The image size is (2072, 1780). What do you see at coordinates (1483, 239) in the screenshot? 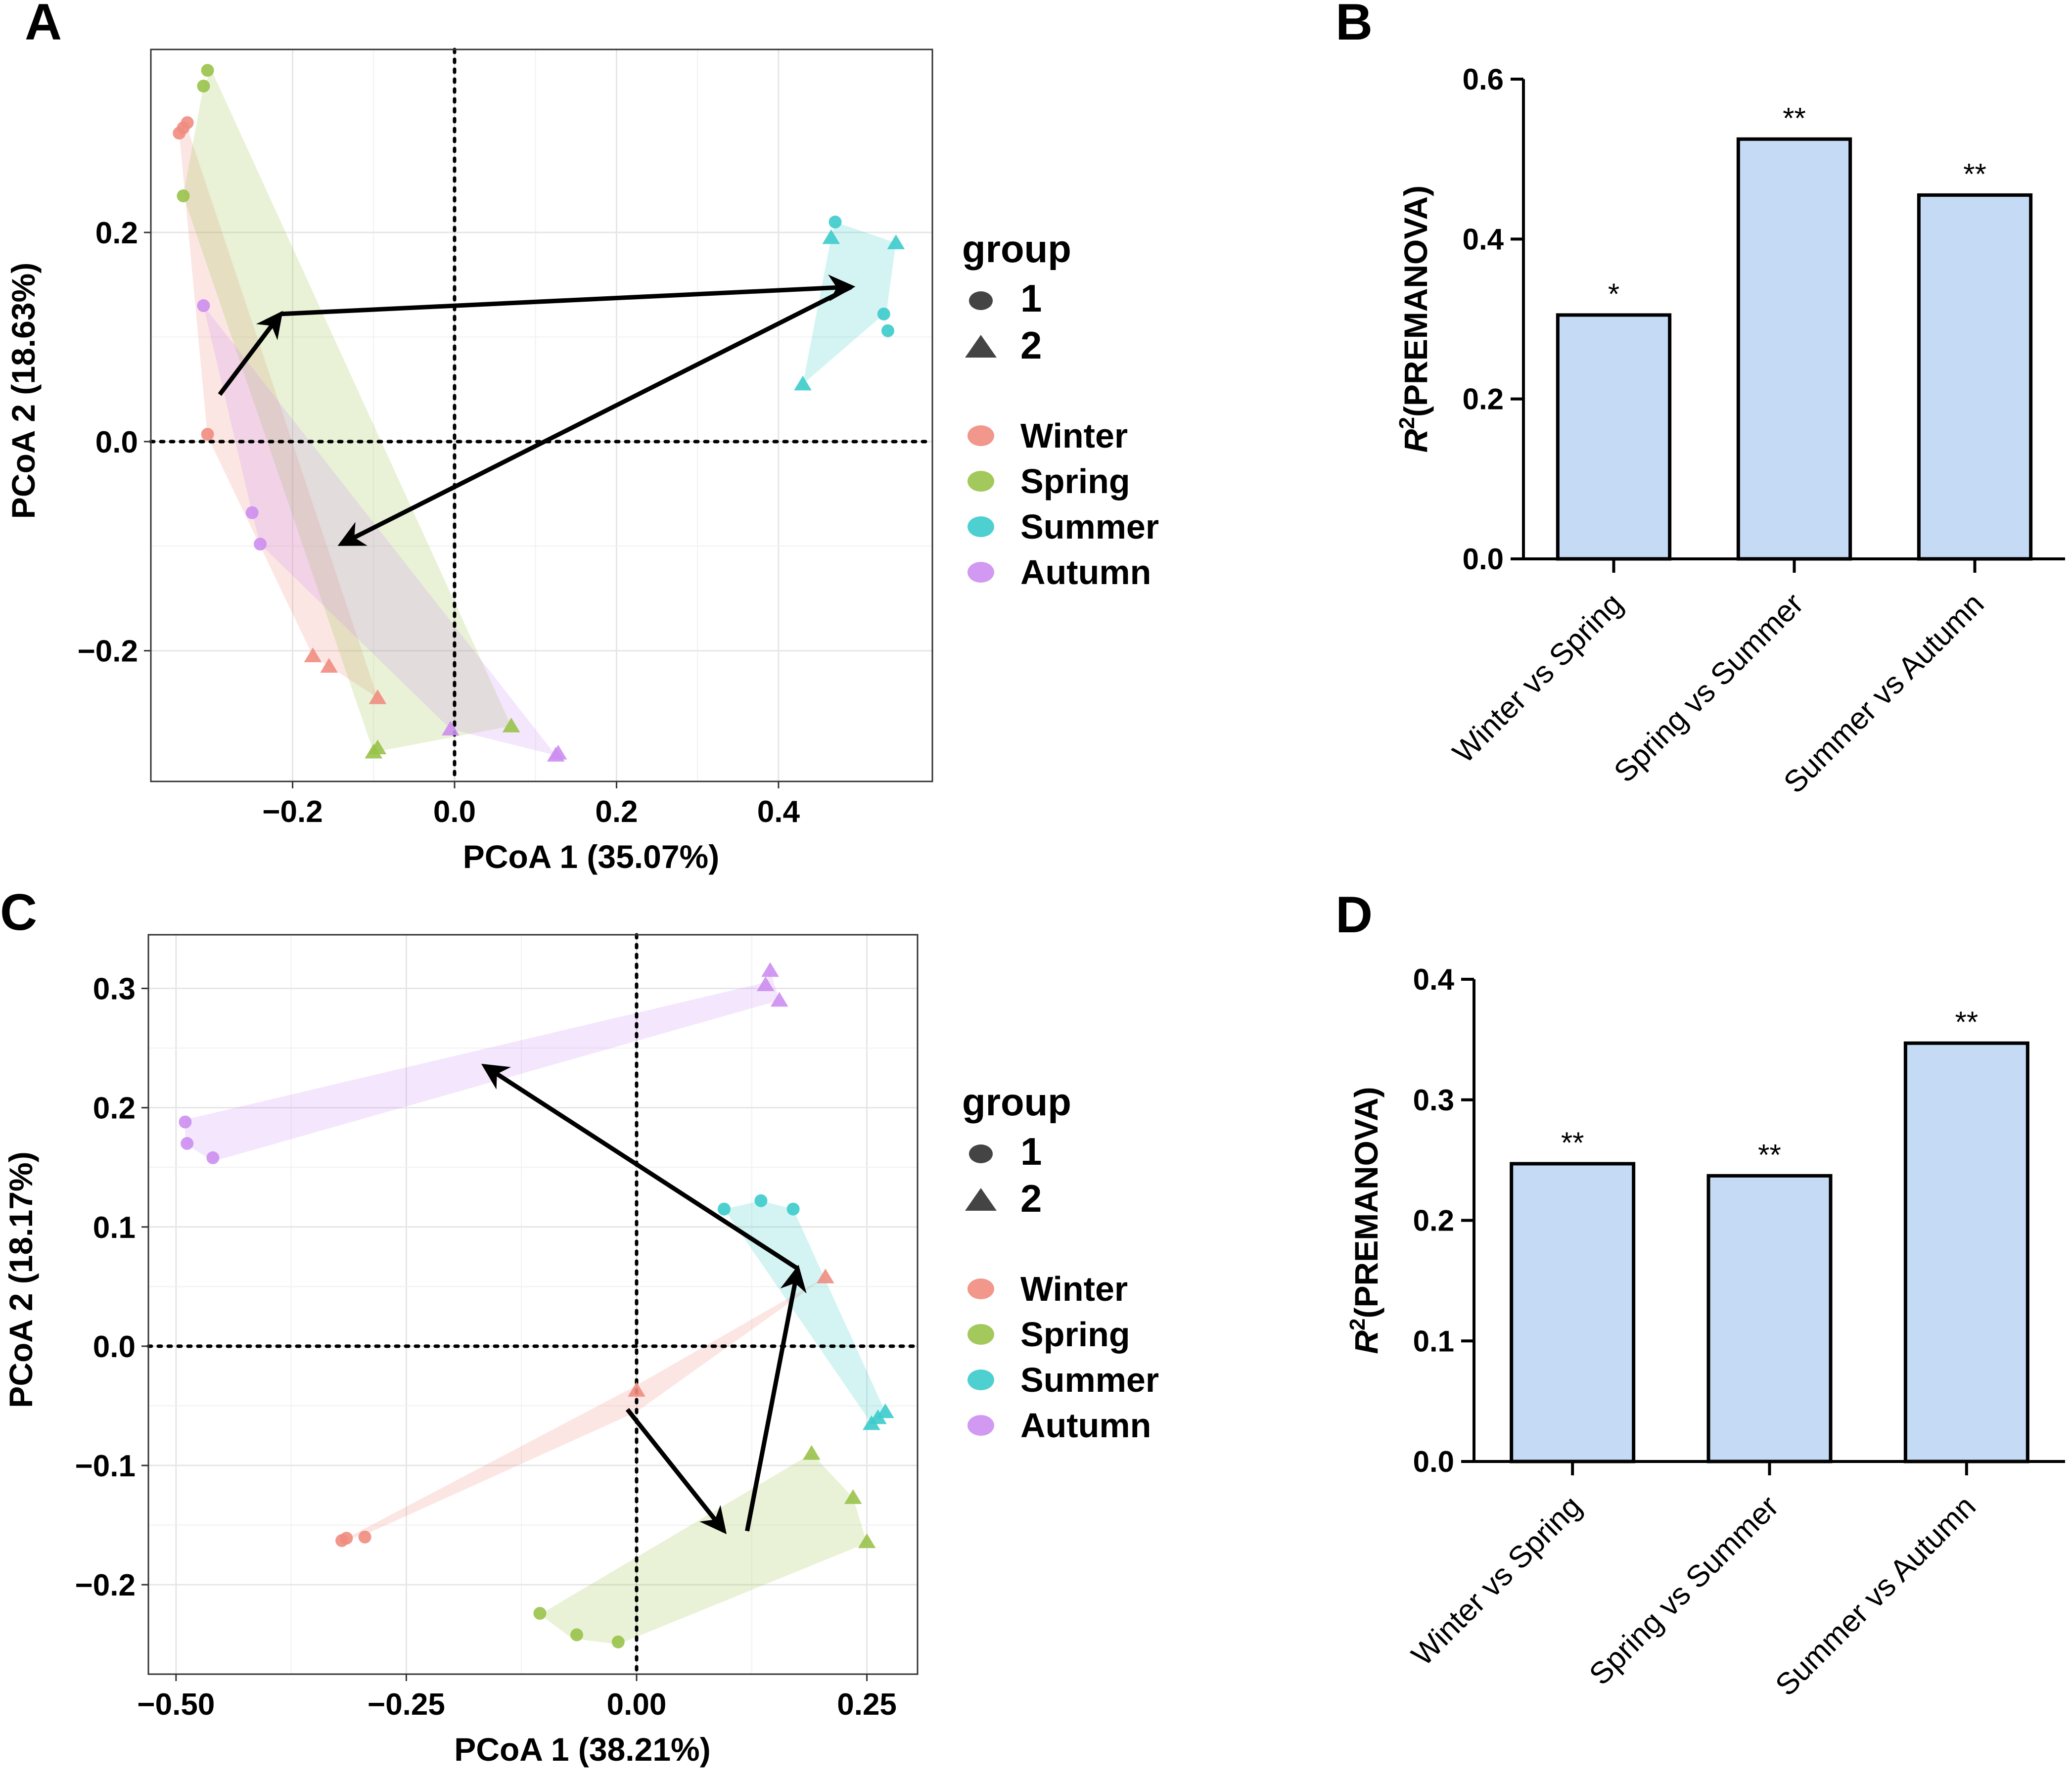
I see `y-tick-label: 0.4` at bounding box center [1483, 239].